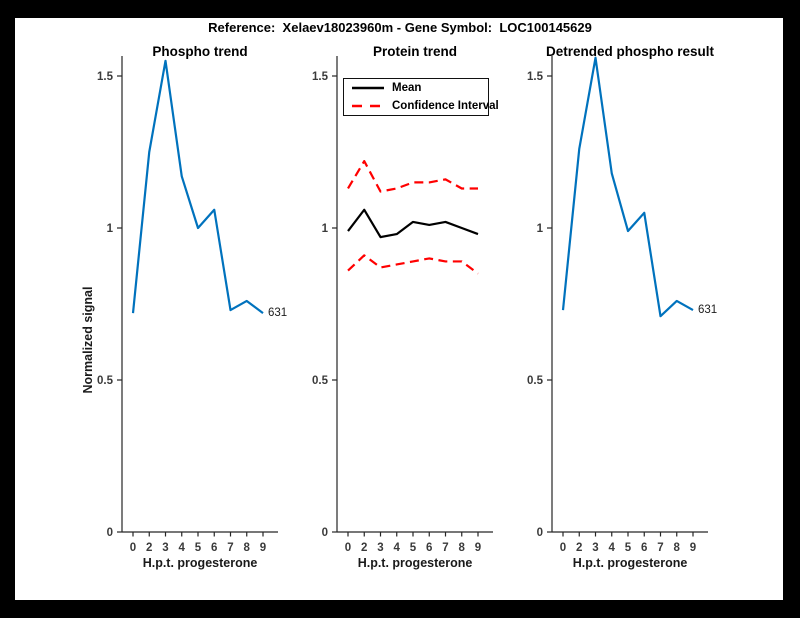 The image size is (800, 618). Describe the element at coordinates (415, 51) in the screenshot. I see `subplot-2-title: Protein trend` at that location.